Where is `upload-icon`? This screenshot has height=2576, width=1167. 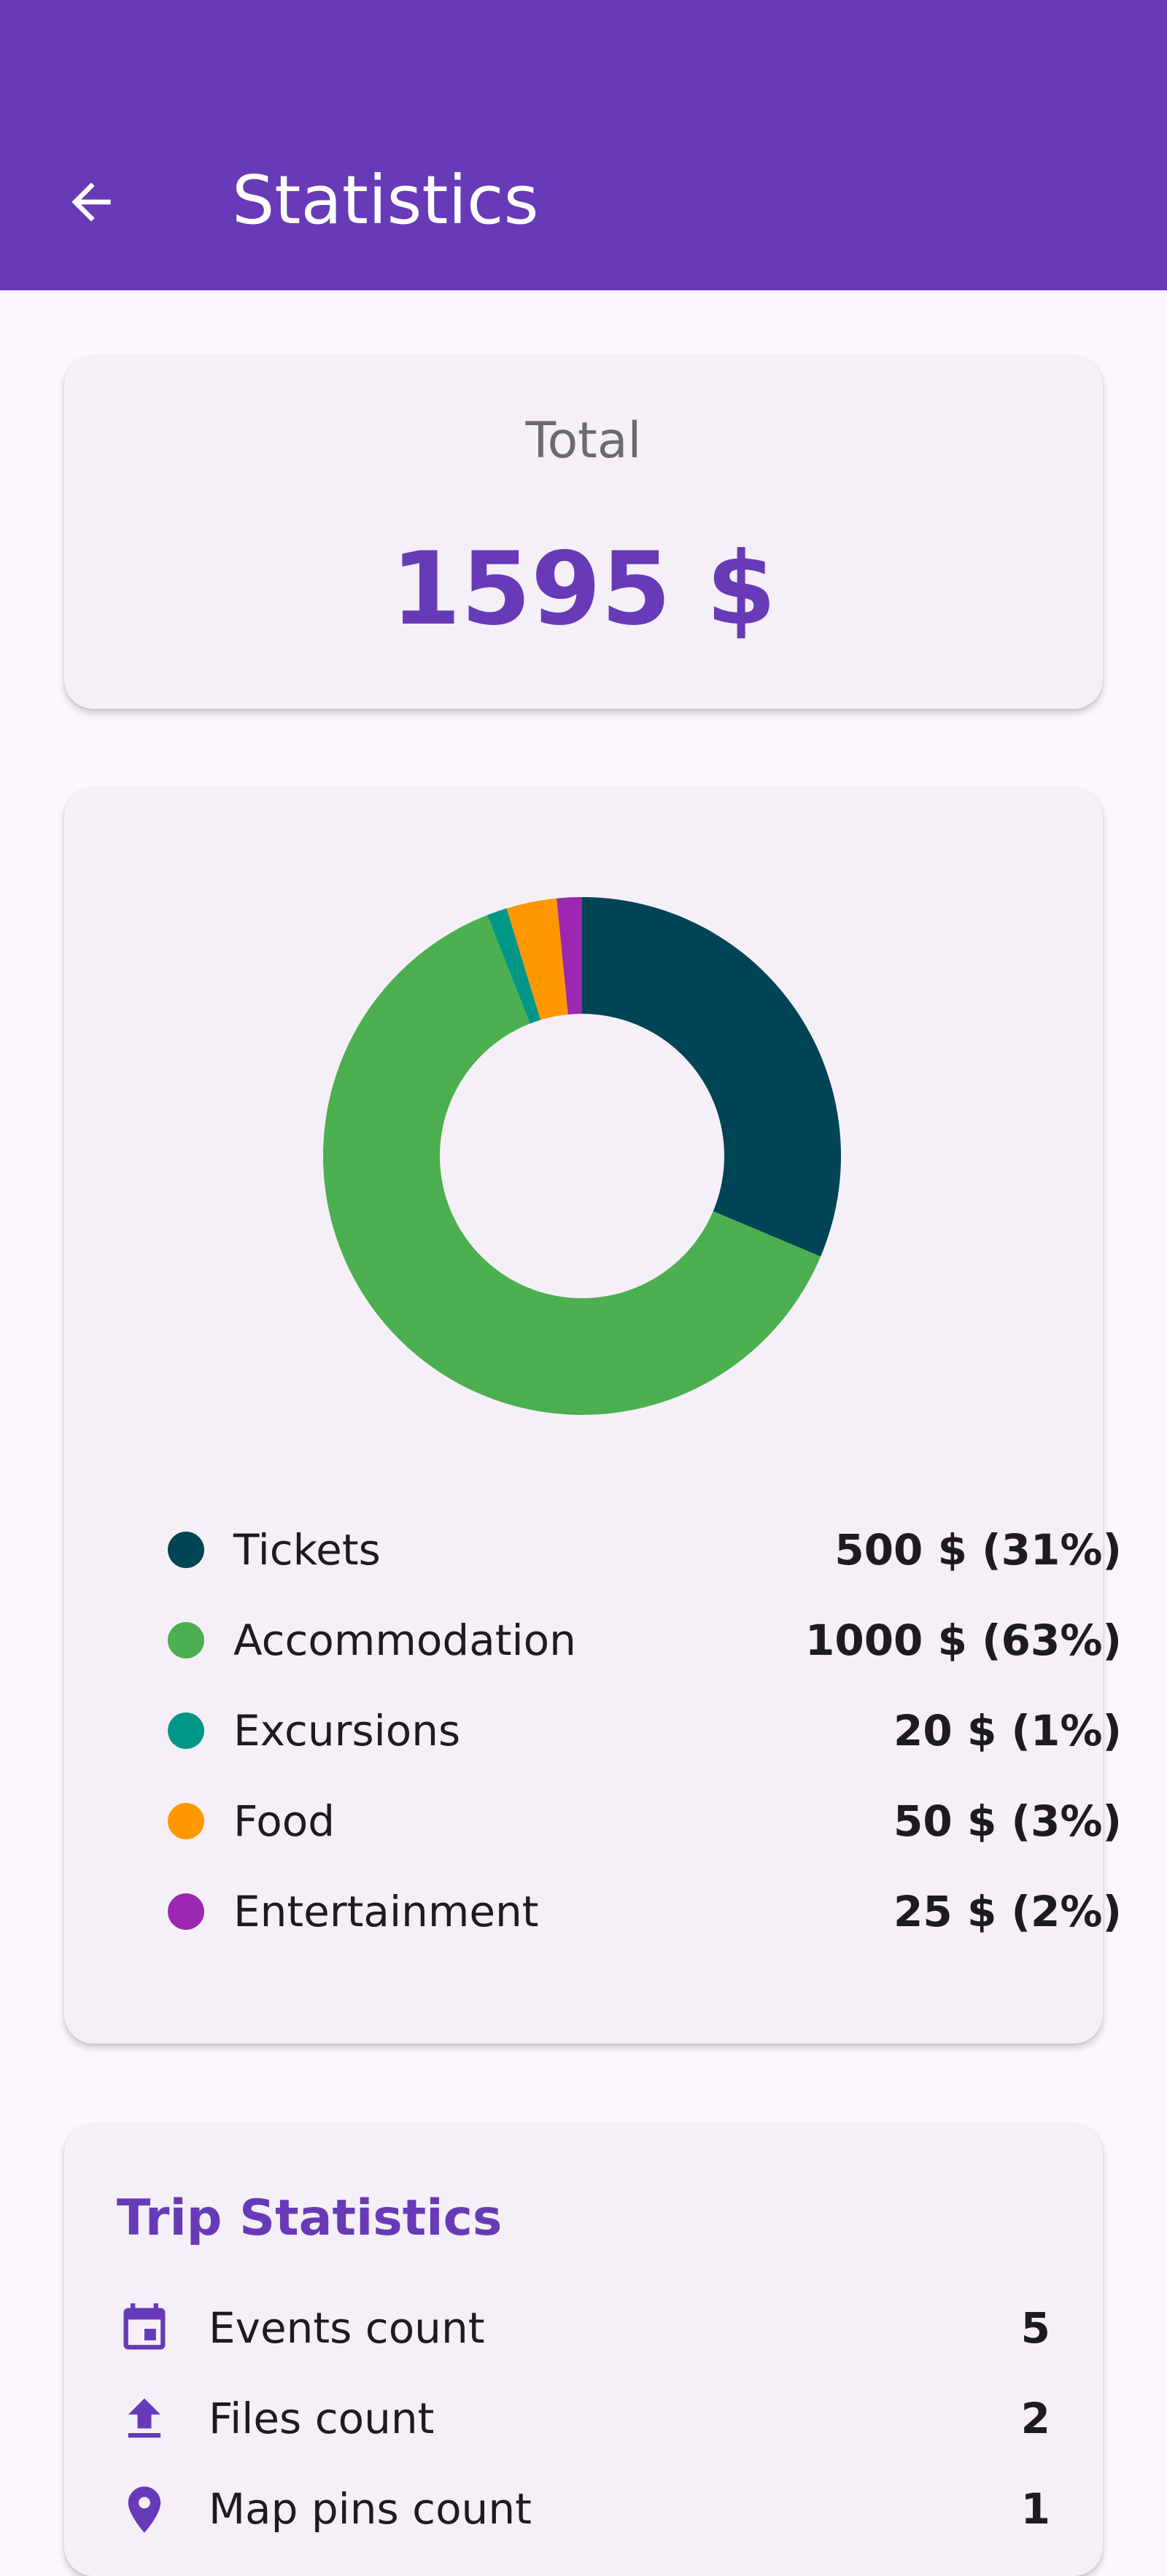
upload-icon is located at coordinates (144, 2419).